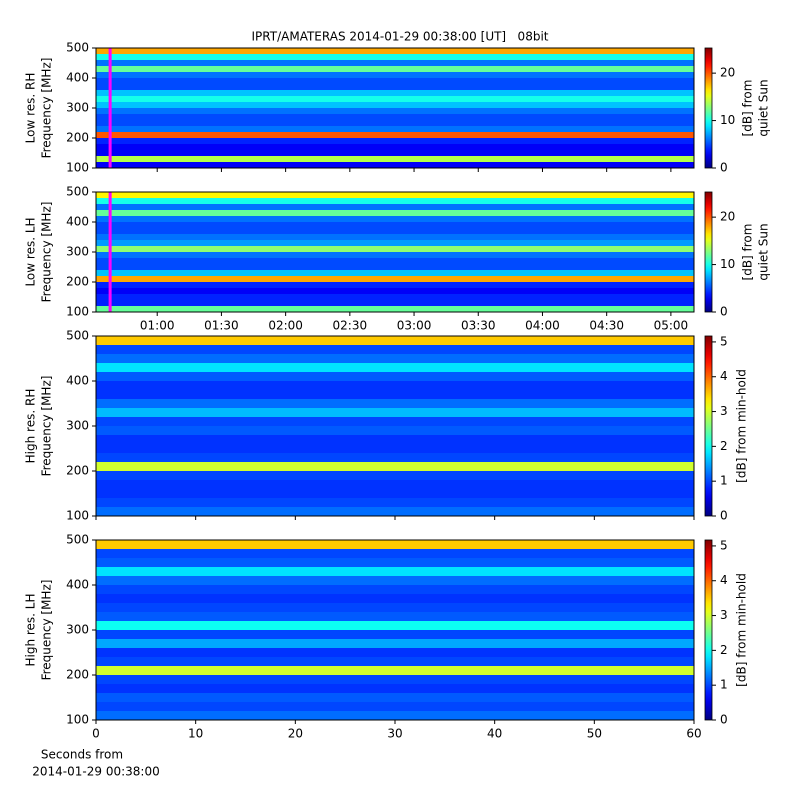 This screenshot has width=800, height=800. What do you see at coordinates (350, 326) in the screenshot?
I see `x-tick-label: 02:30` at bounding box center [350, 326].